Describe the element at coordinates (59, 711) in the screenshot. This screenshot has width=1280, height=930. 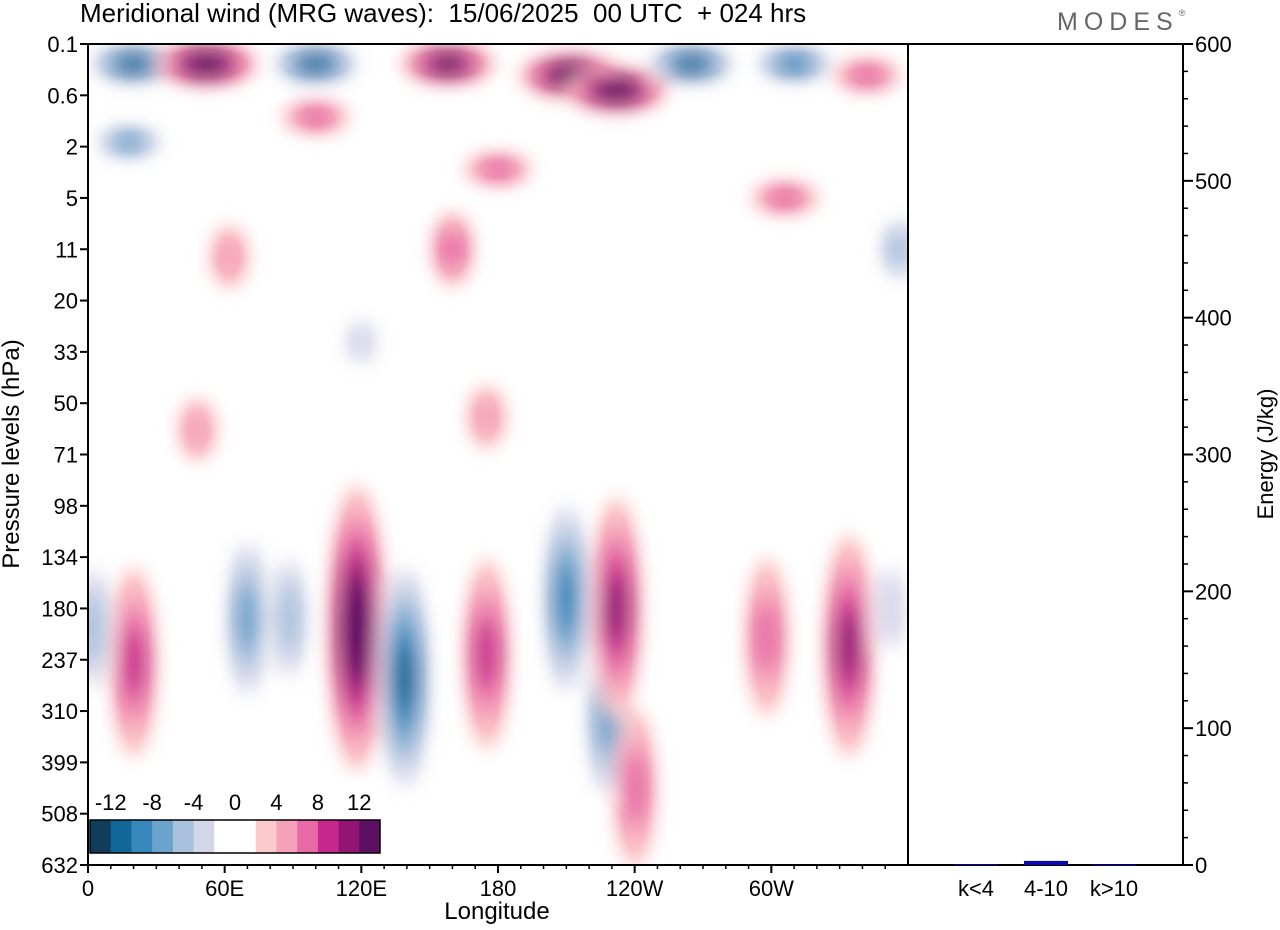
I see `y-tick-label: 310` at that location.